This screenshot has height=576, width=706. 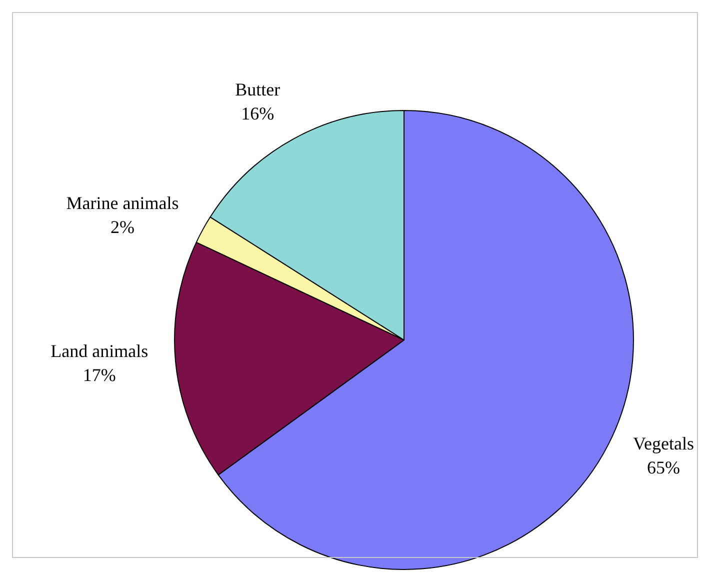 What do you see at coordinates (257, 89) in the screenshot?
I see `slice-label: Butter` at bounding box center [257, 89].